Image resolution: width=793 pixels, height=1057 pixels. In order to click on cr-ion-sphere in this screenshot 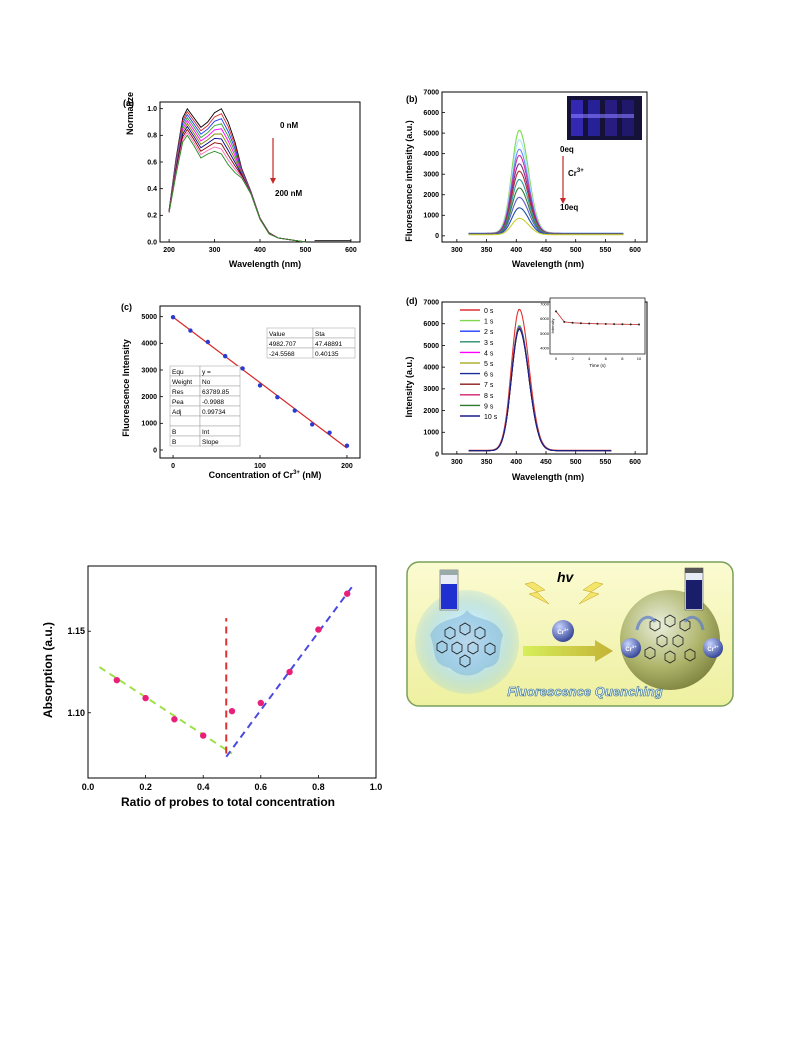, I will do `click(563, 631)`.